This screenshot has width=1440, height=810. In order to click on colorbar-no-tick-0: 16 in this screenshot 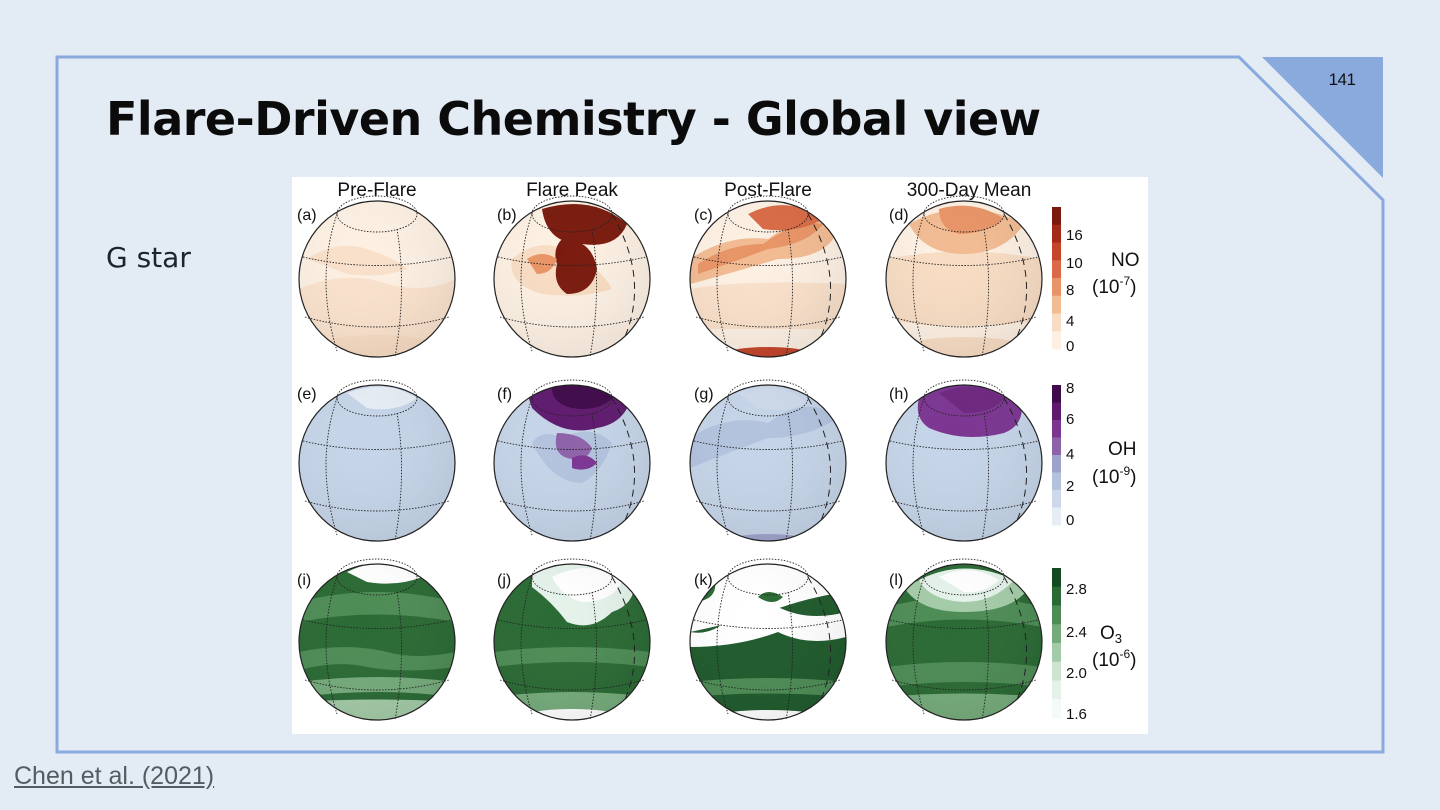, I will do `click(1074, 235)`.